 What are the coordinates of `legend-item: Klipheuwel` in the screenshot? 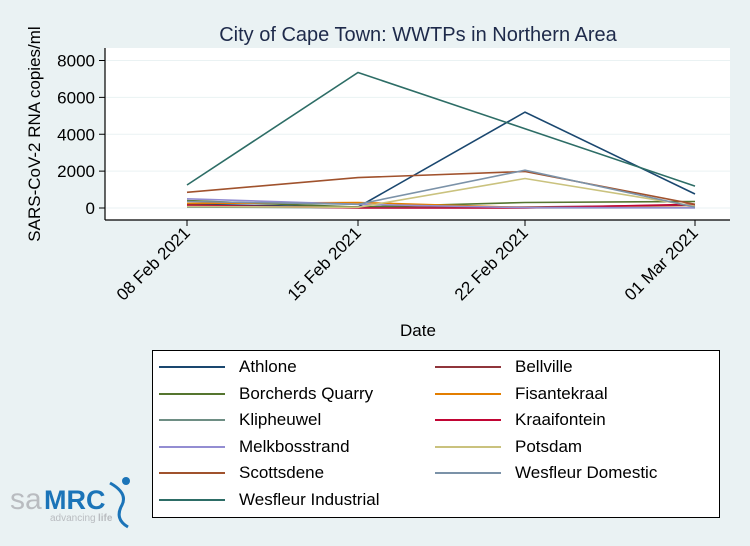 It's located at (240, 420).